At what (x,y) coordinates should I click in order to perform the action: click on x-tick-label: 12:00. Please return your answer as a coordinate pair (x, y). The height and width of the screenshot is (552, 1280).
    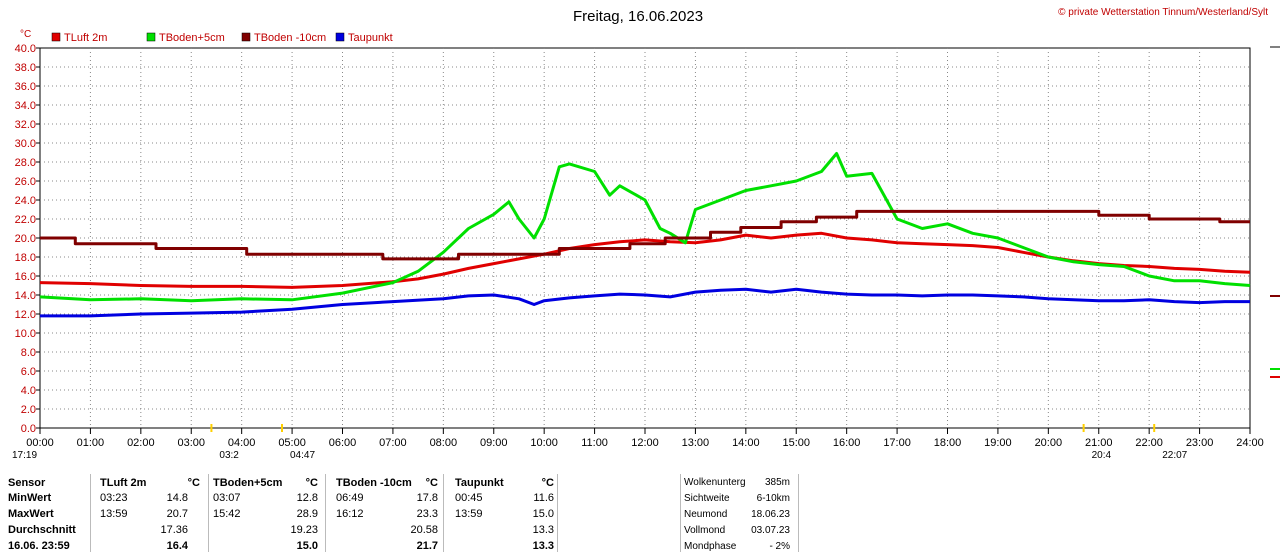
    Looking at the image, I should click on (645, 443).